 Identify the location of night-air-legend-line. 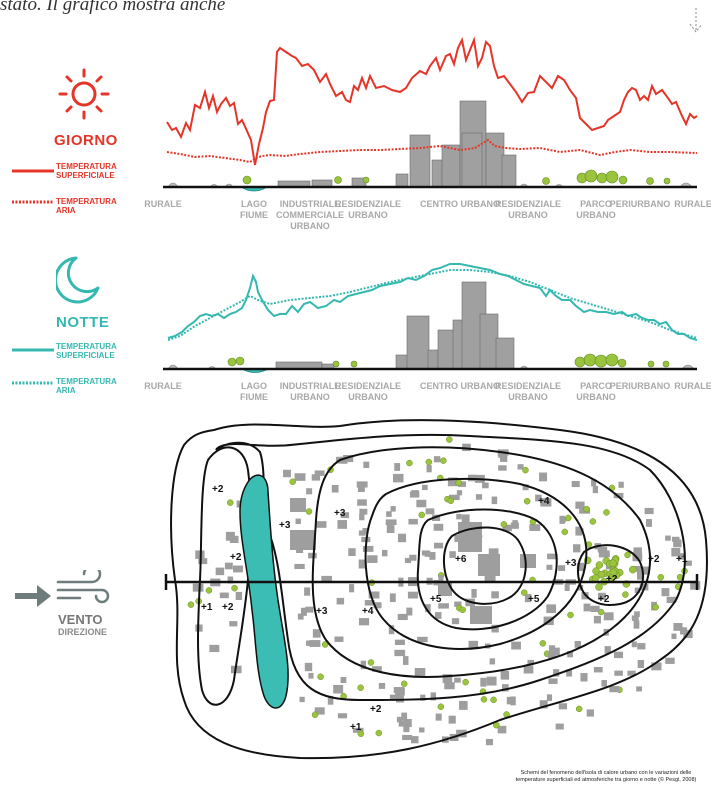
(33, 383).